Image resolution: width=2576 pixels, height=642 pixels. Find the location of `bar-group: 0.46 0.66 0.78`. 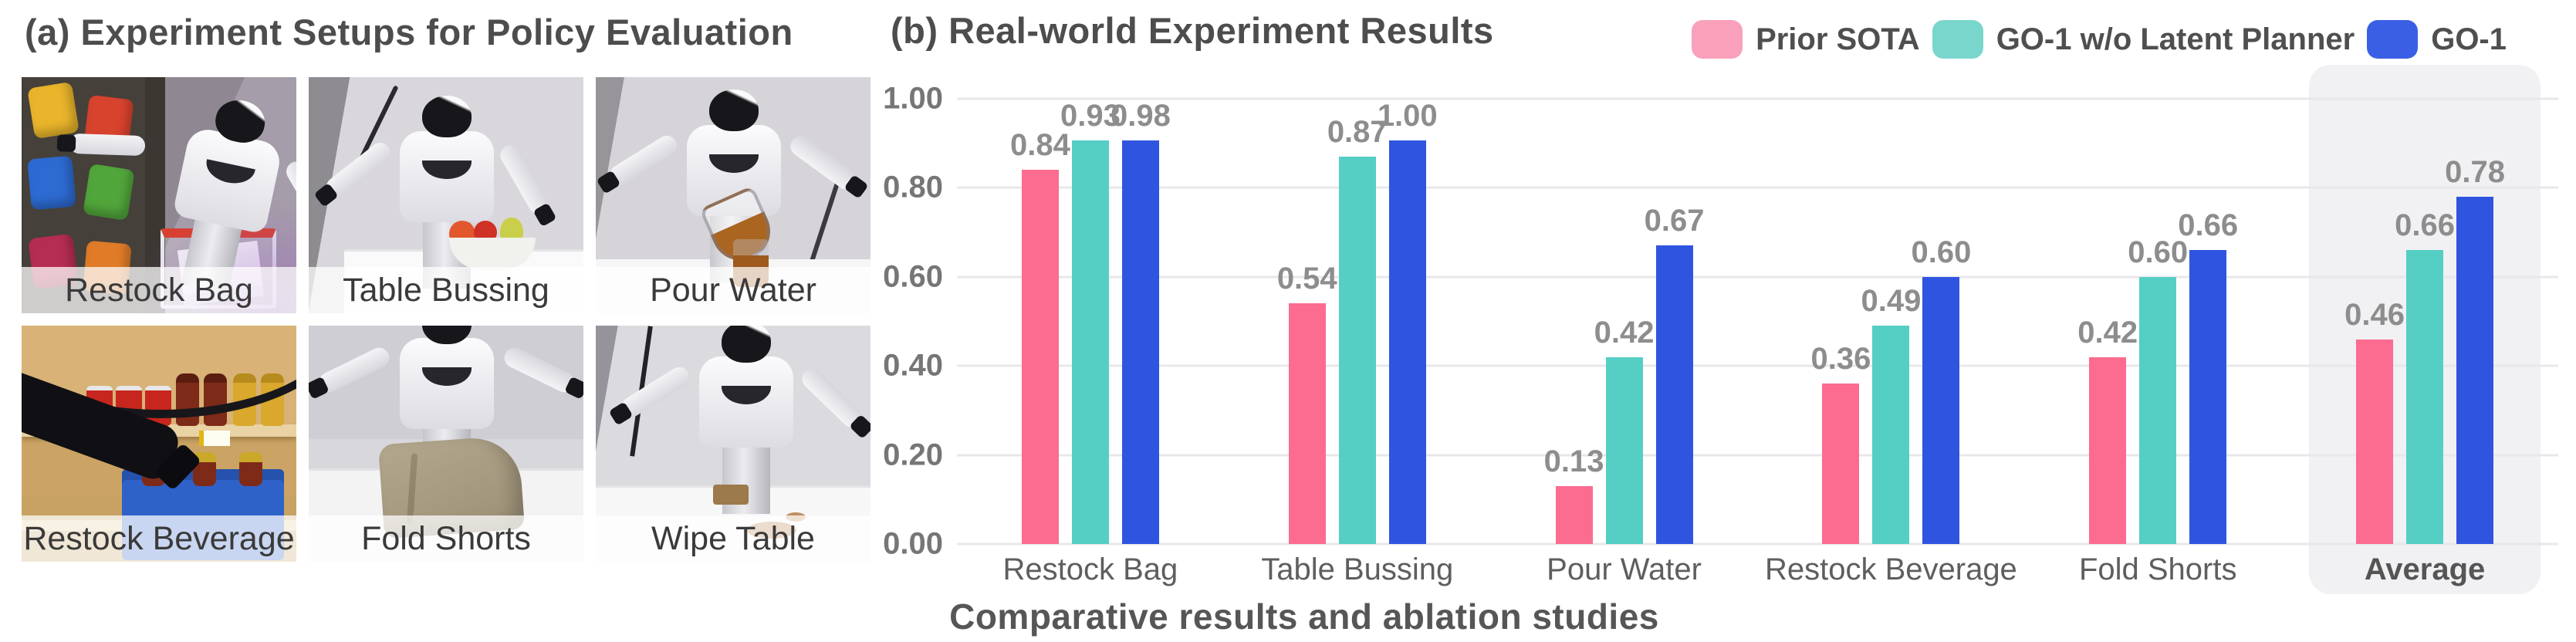

bar-group: 0.46 0.66 0.78 is located at coordinates (2424, 321).